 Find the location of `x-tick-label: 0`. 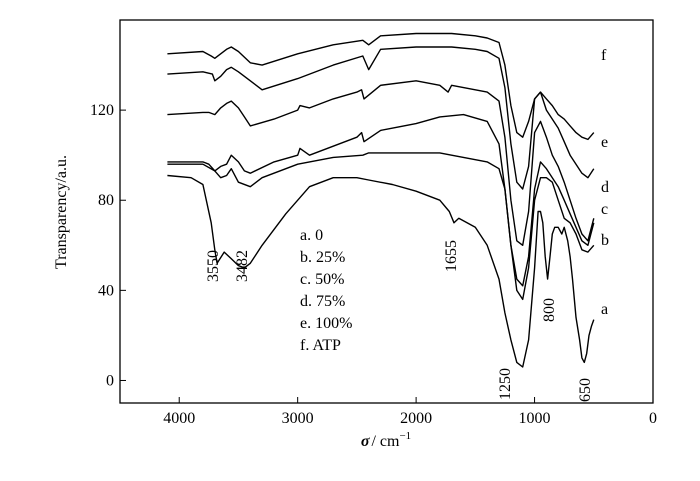

x-tick-label: 0 is located at coordinates (653, 418).